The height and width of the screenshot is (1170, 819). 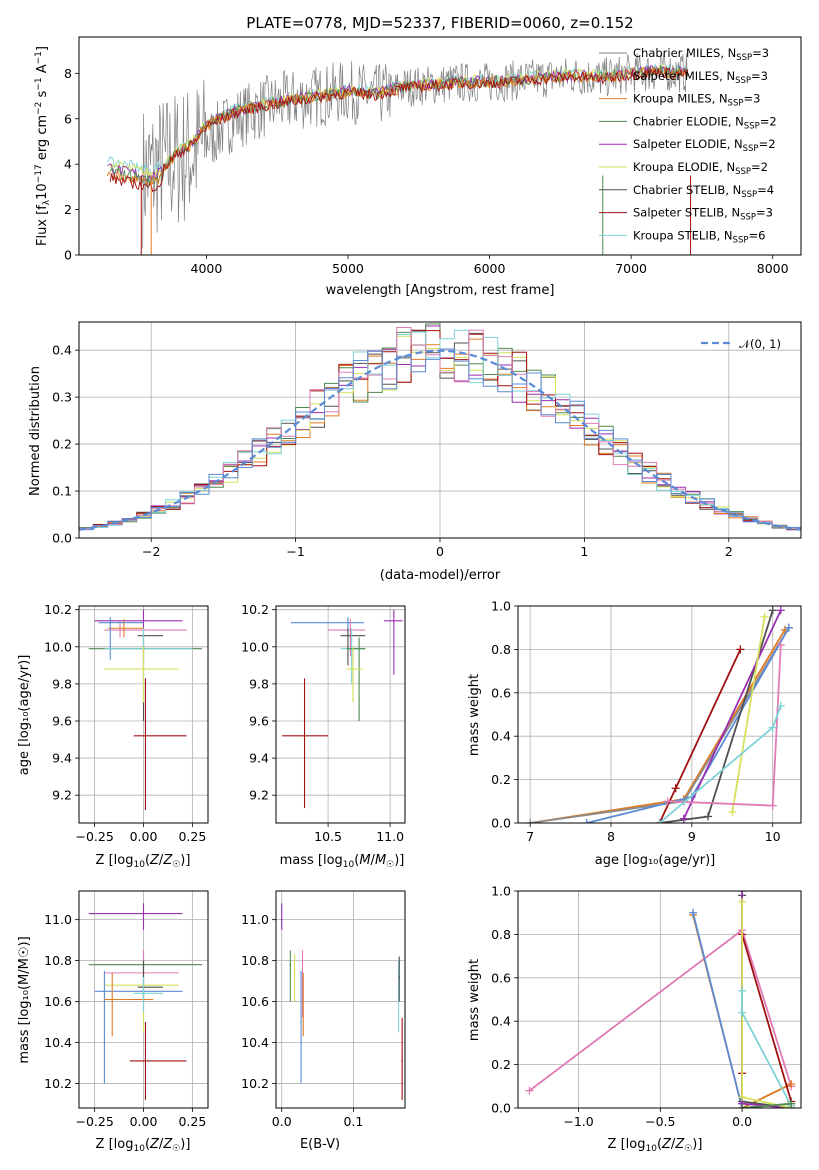 I want to click on y-tick-label: 9.2, so click(x=259, y=795).